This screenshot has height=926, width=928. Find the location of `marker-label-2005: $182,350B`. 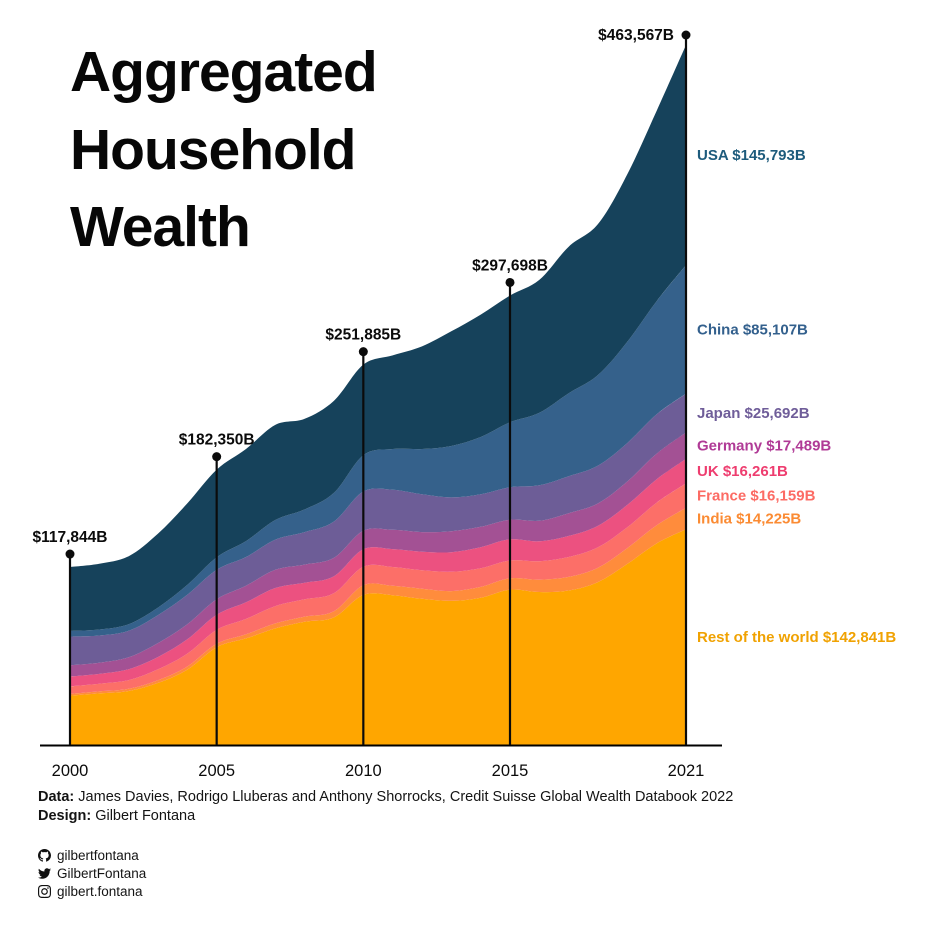

marker-label-2005: $182,350B is located at coordinates (217, 440).